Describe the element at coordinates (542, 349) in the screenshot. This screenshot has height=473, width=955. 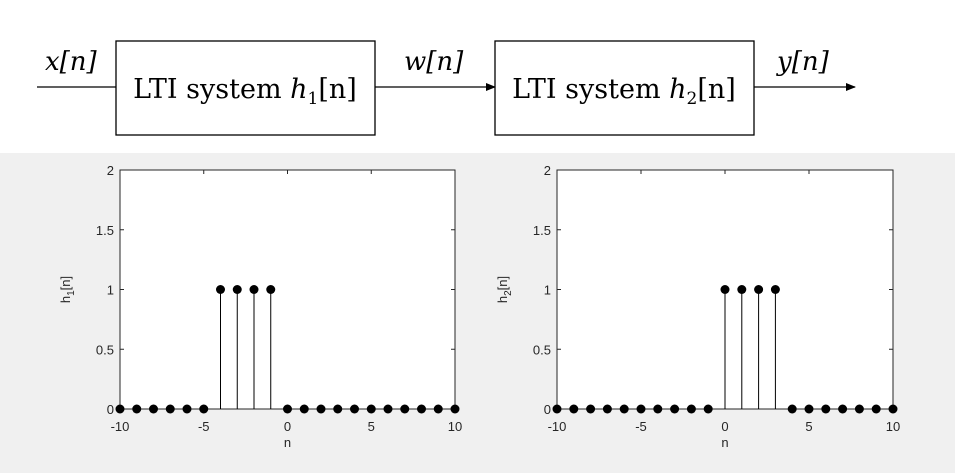
I see `plot2-ytick-label-1: 0.5` at that location.